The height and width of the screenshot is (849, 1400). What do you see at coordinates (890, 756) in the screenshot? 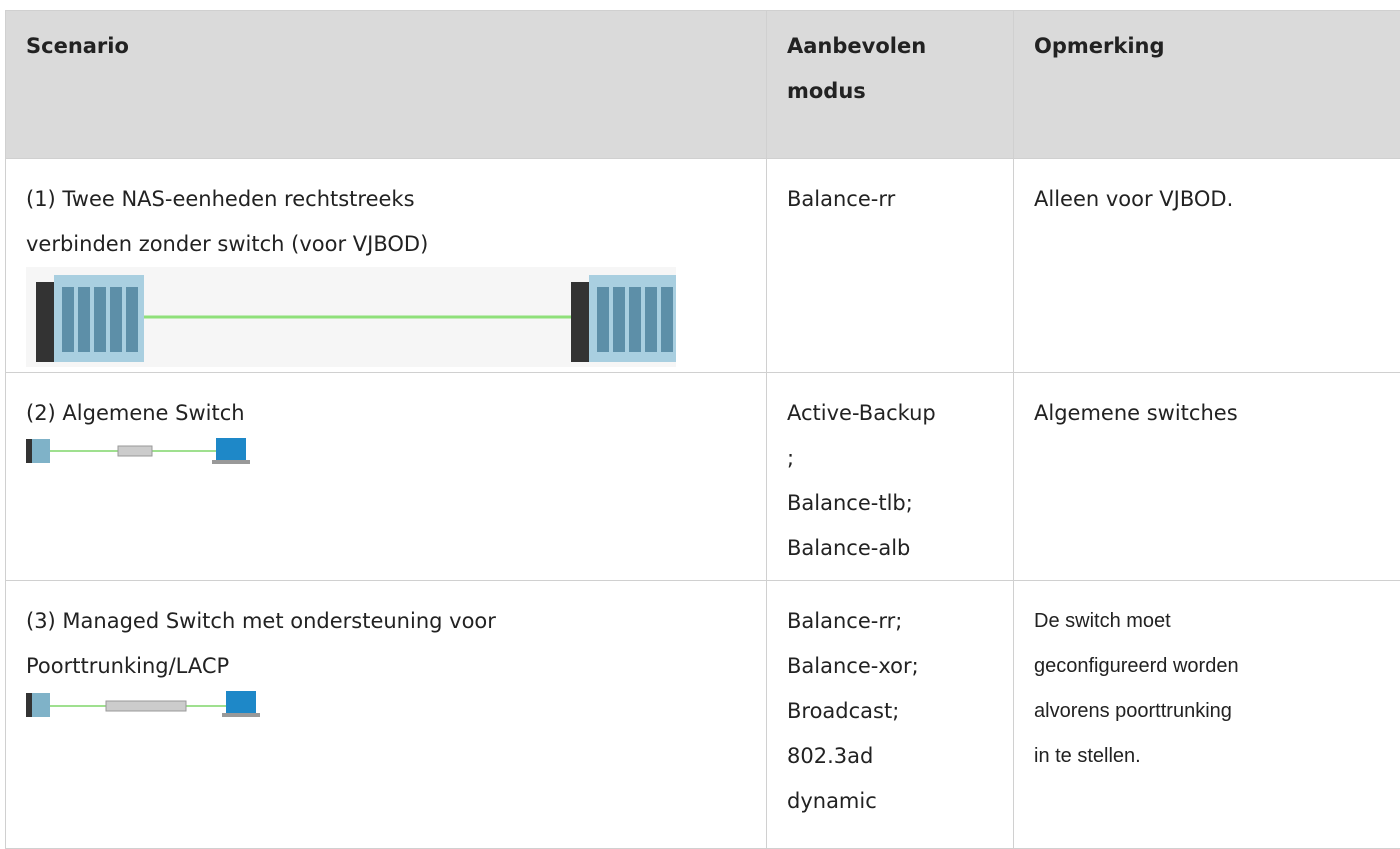
I see `text-line: 802.3ad` at bounding box center [890, 756].